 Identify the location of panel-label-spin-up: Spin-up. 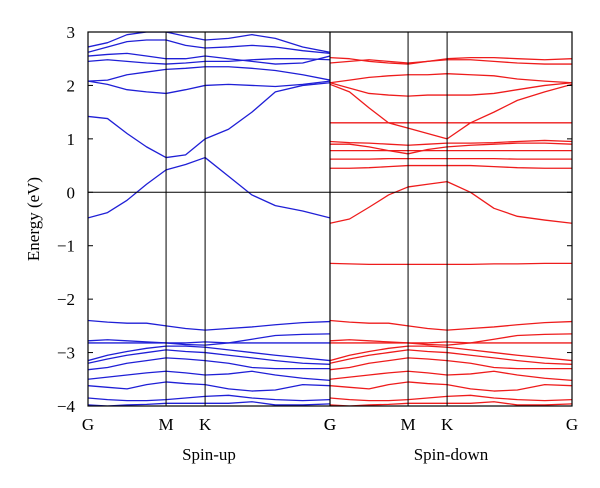
(209, 454).